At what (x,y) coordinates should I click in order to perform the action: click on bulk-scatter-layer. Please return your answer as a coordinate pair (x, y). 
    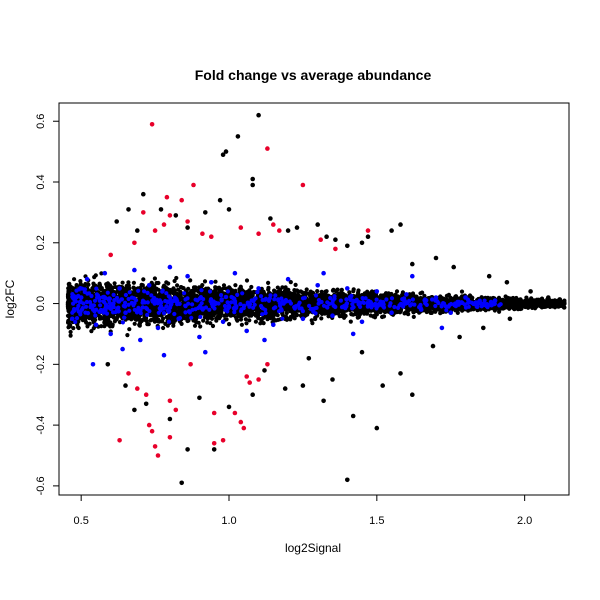
    Looking at the image, I should click on (316, 304).